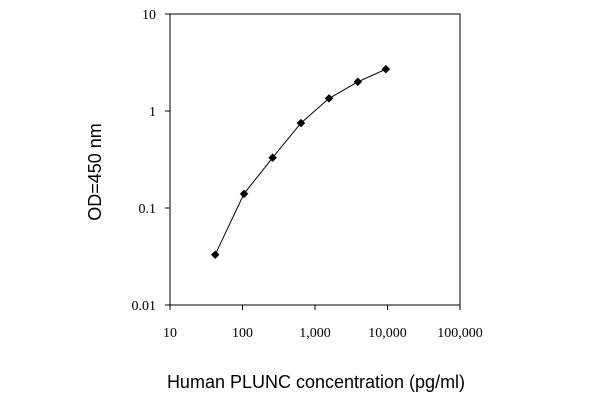 This screenshot has height=400, width=600. What do you see at coordinates (242, 333) in the screenshot?
I see `x-tick-label: 100` at bounding box center [242, 333].